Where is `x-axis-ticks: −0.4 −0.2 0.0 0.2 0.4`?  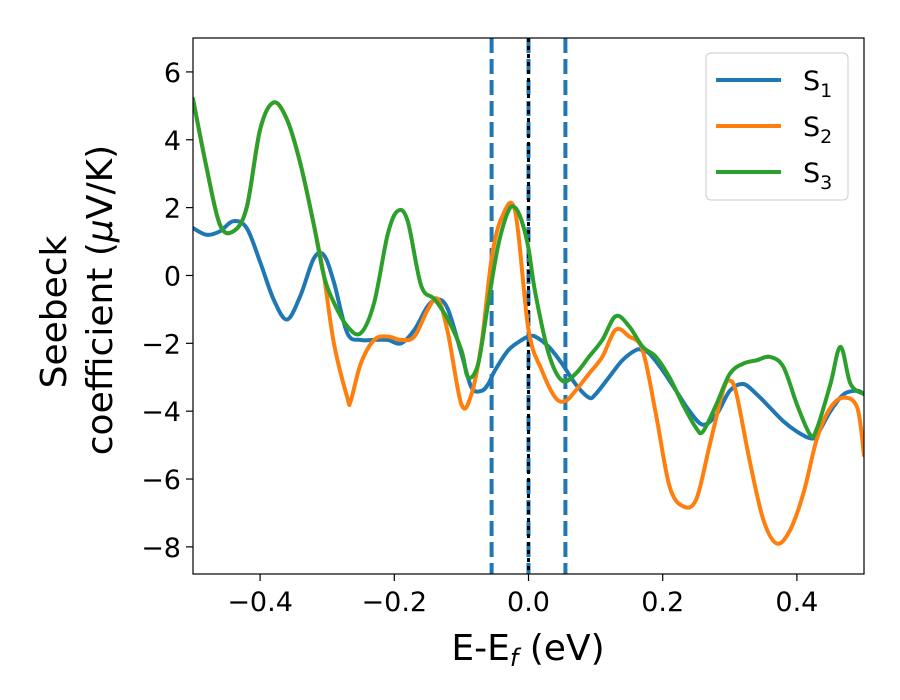
x-axis-ticks: −0.4 −0.2 0.0 0.2 0.4 is located at coordinates (522, 596).